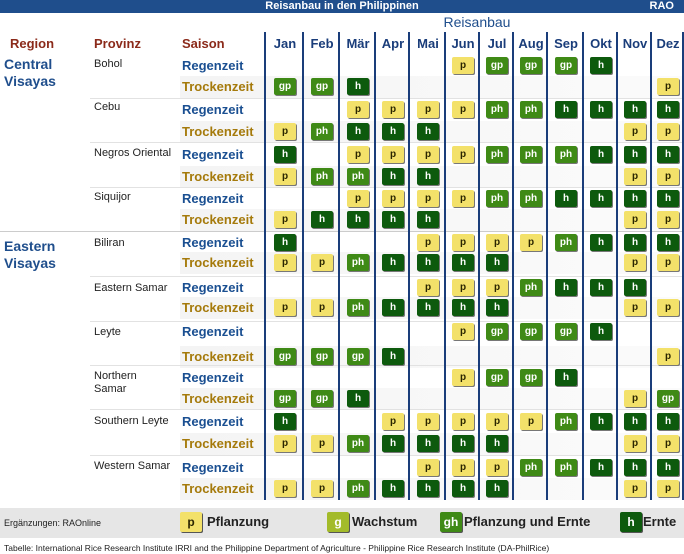  I want to click on legend-label-ernte: Ernte, so click(660, 521).